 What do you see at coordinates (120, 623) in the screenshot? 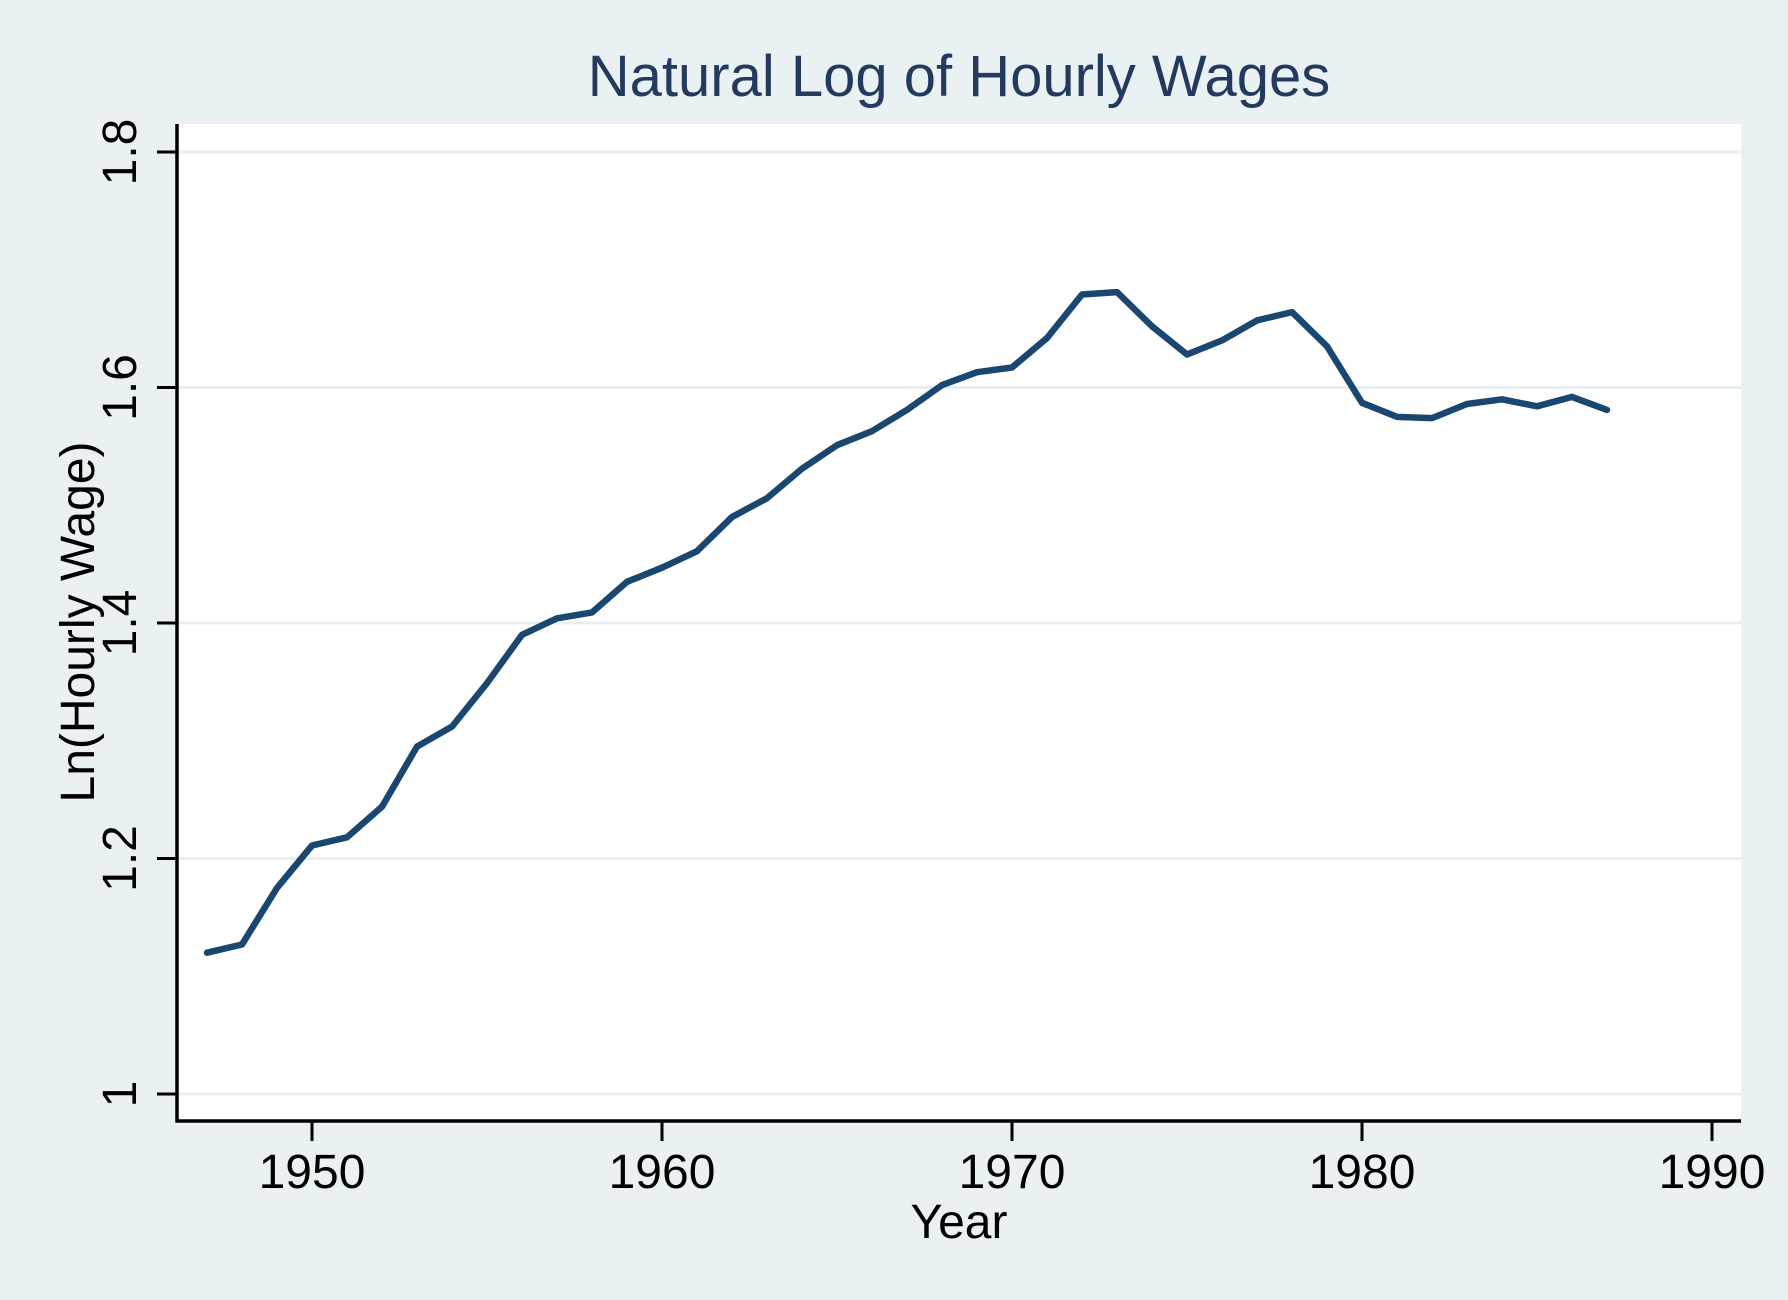
I see `y-tick-label: 1.4` at bounding box center [120, 623].